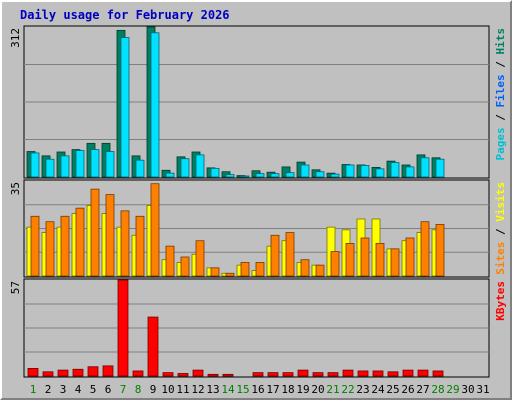 The width and height of the screenshot is (512, 400). I want to click on day-label-20: 20, so click(317, 389).